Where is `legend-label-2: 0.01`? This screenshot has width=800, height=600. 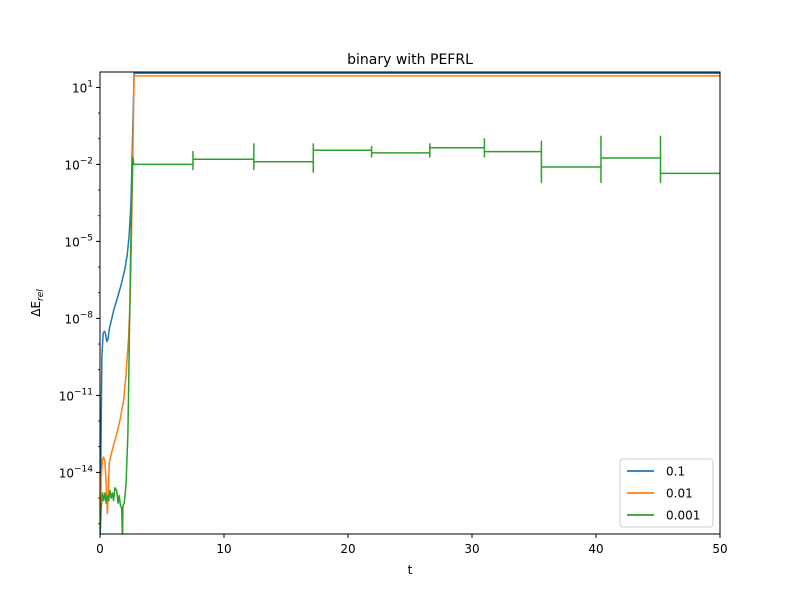 legend-label-2: 0.01 is located at coordinates (679, 494).